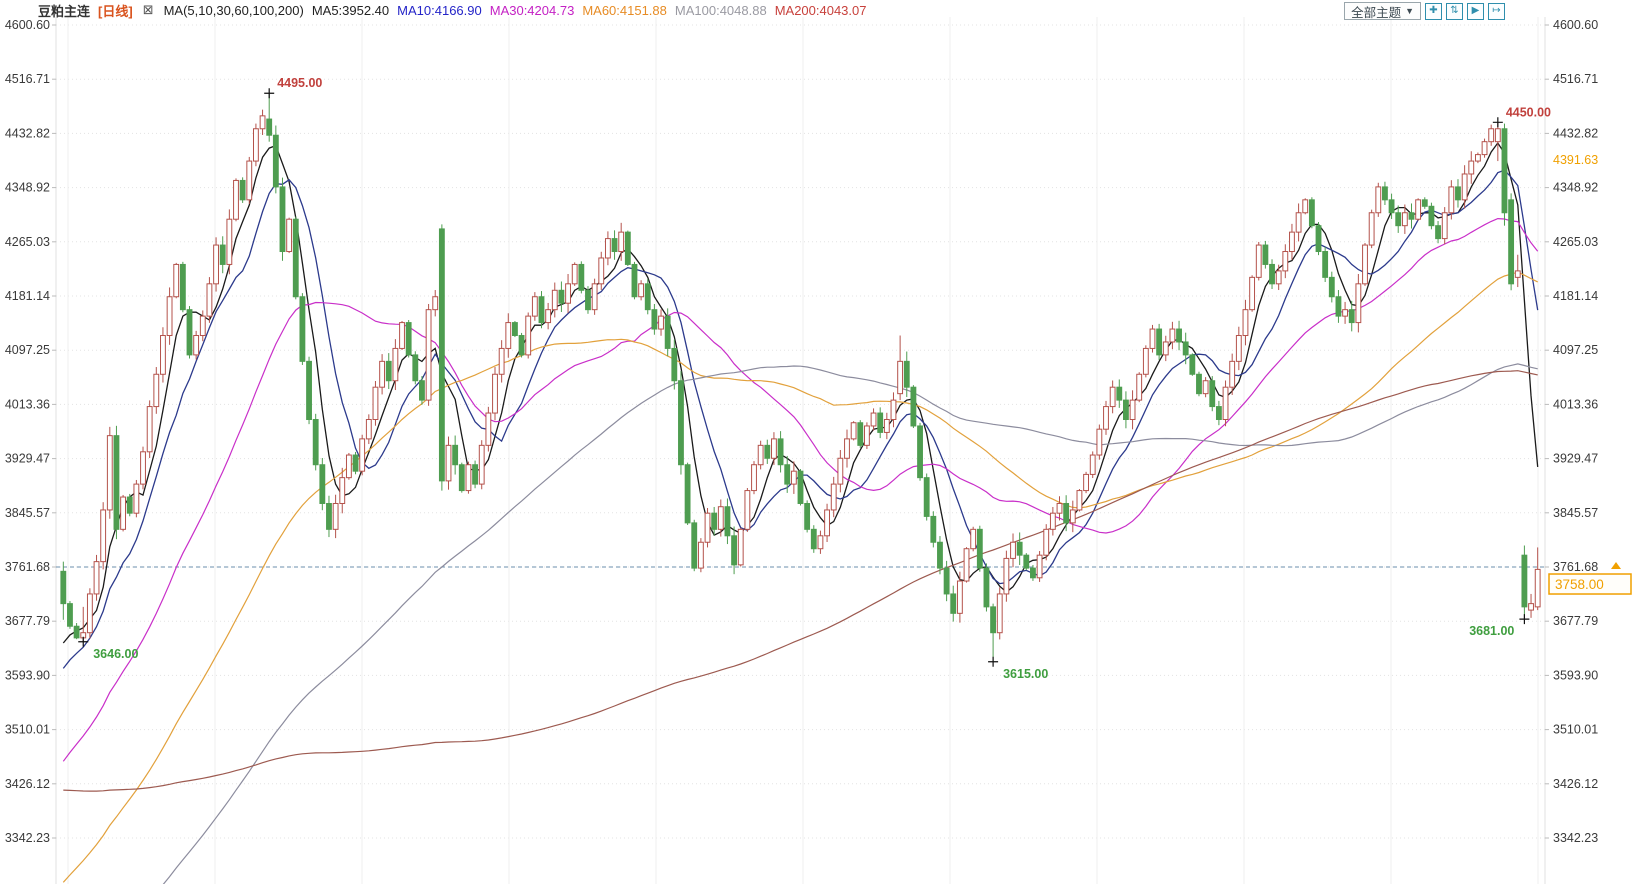 This screenshot has width=1635, height=884. Describe the element at coordinates (1575, 350) in the screenshot. I see `y-axis-label-right: 4097.25` at that location.